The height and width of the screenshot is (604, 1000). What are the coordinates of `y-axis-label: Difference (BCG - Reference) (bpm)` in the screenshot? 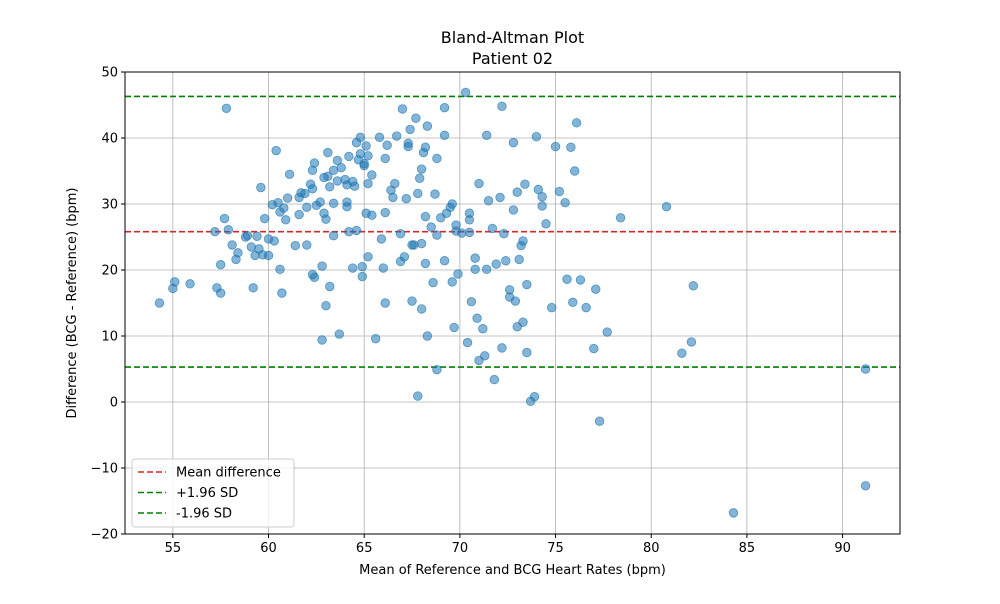 It's located at (72, 303).